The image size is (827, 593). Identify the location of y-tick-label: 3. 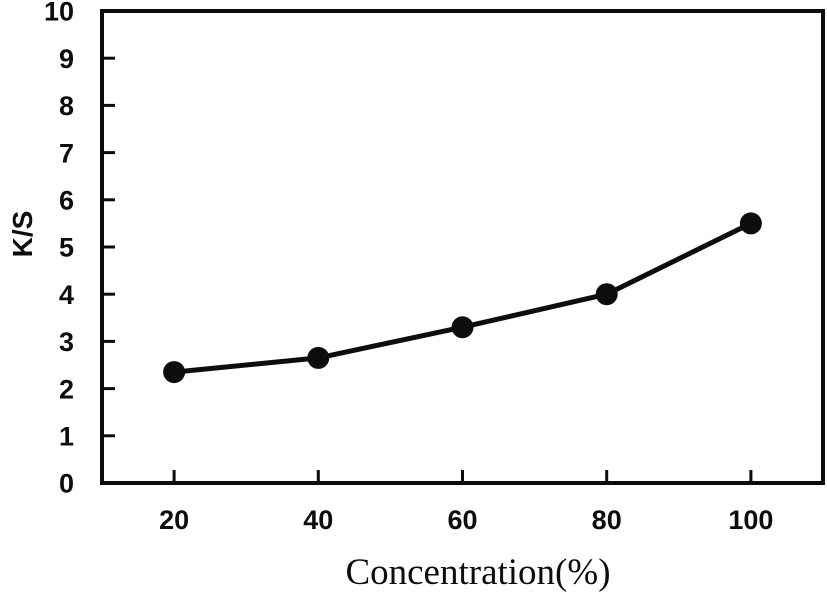
(66, 342).